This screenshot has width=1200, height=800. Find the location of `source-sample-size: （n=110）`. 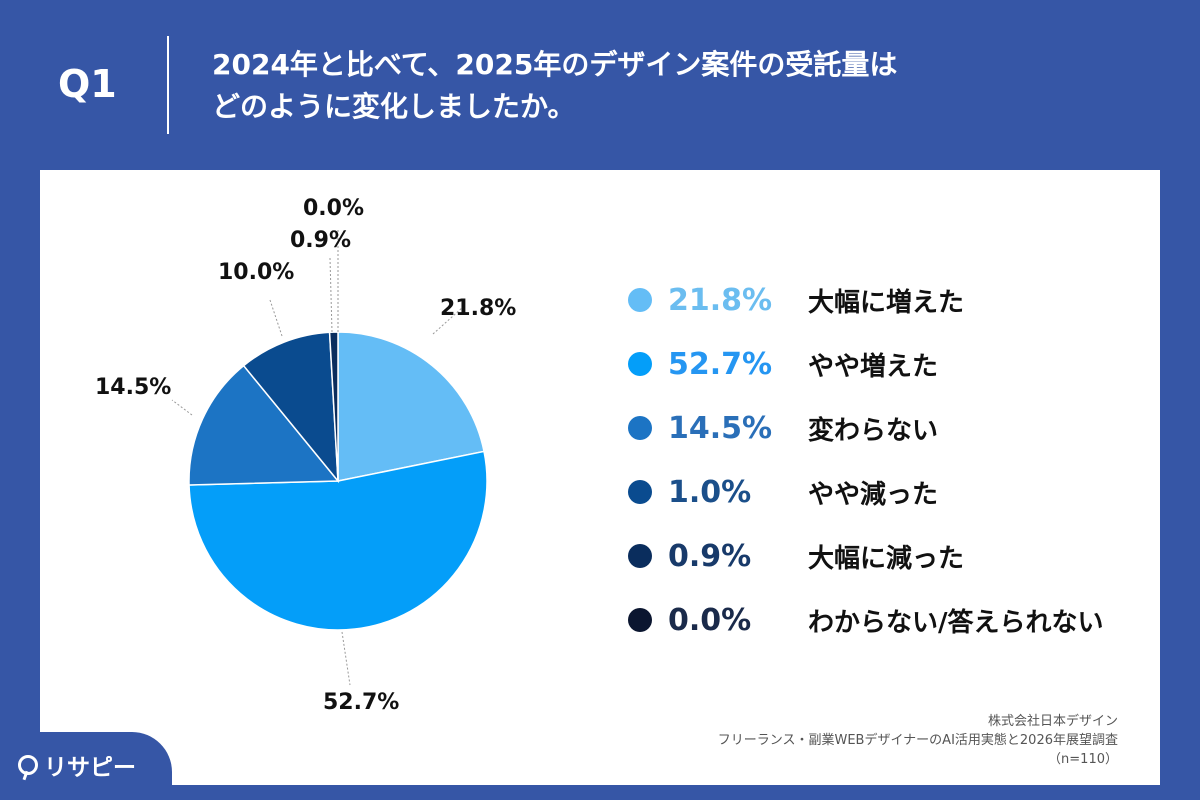

source-sample-size: （n=110） is located at coordinates (1083, 759).